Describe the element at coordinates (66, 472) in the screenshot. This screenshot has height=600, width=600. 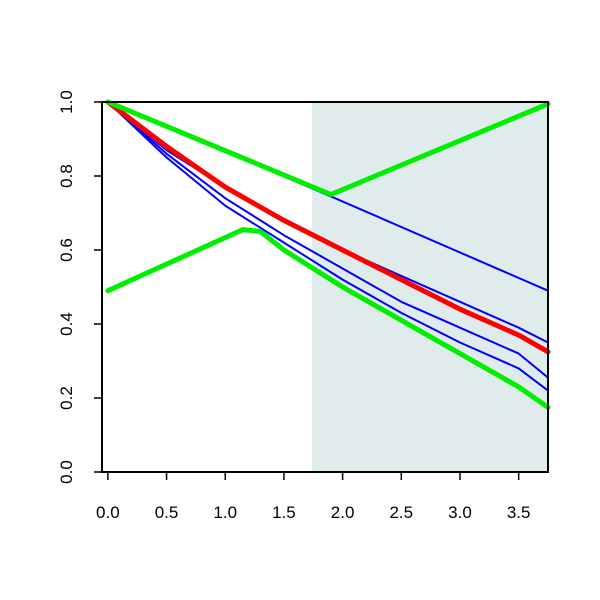
I see `y-tick-label: 0.0` at that location.